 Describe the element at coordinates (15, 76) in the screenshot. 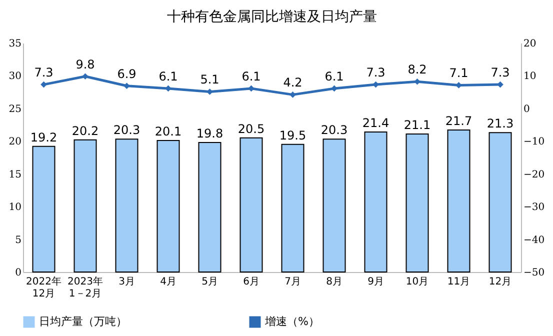

I see `y-tick-label: 30` at that location.